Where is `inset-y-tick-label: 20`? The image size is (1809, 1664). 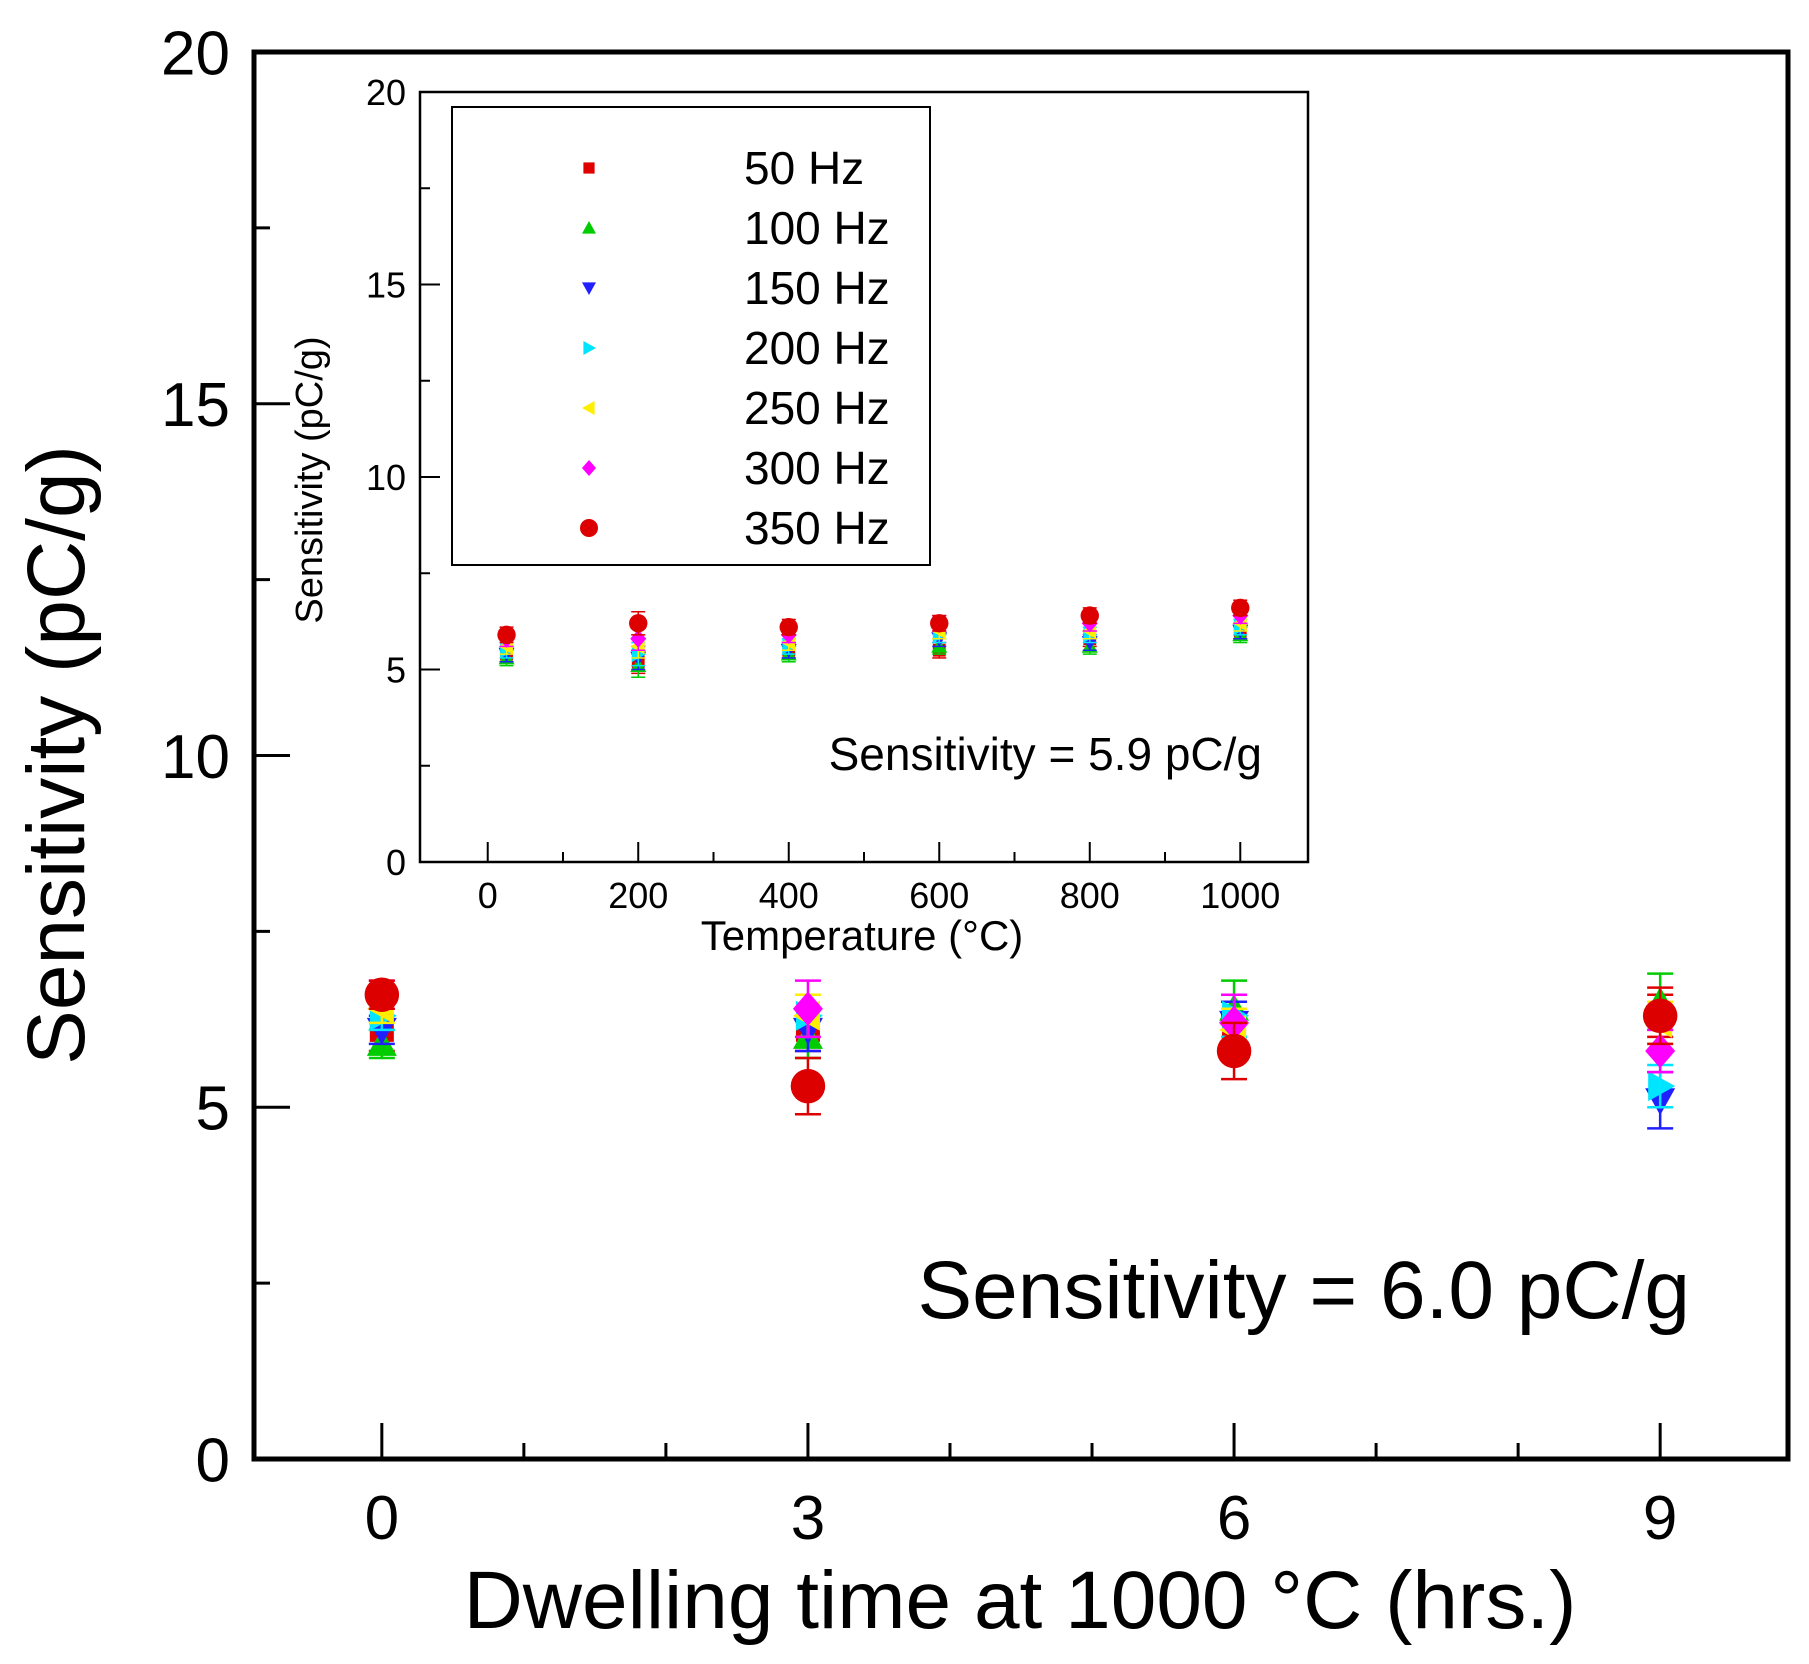
inset-y-tick-label: 20 is located at coordinates (386, 92).